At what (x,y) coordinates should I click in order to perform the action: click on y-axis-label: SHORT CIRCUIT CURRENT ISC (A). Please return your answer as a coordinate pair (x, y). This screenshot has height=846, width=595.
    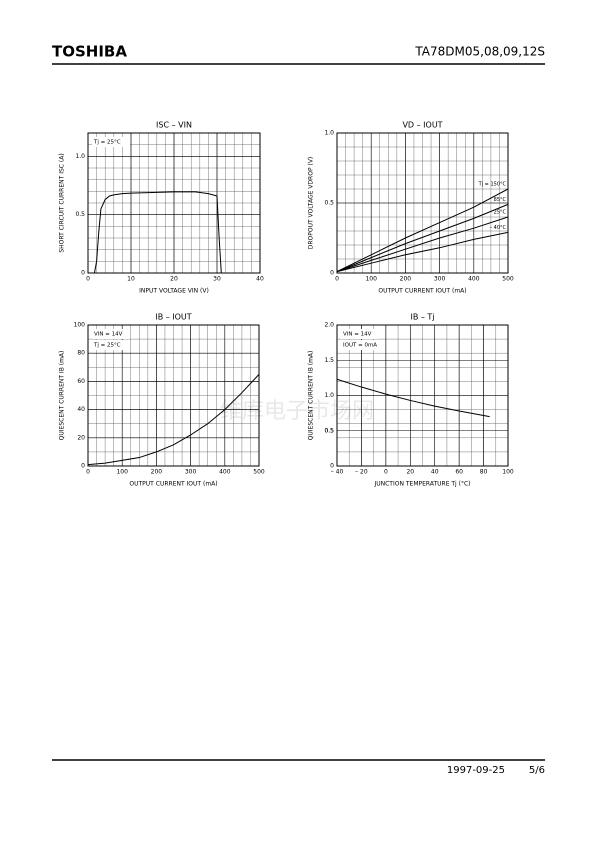
    Looking at the image, I should click on (62, 202).